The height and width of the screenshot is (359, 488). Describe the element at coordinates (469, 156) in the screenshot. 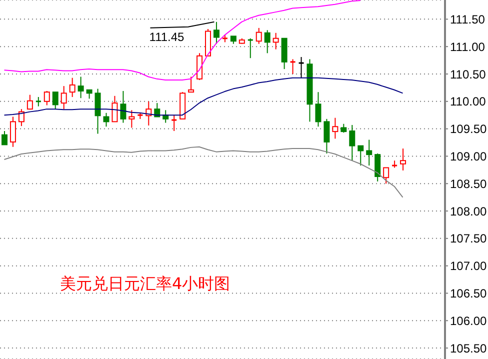

I see `y-tick-label: 109.00` at that location.